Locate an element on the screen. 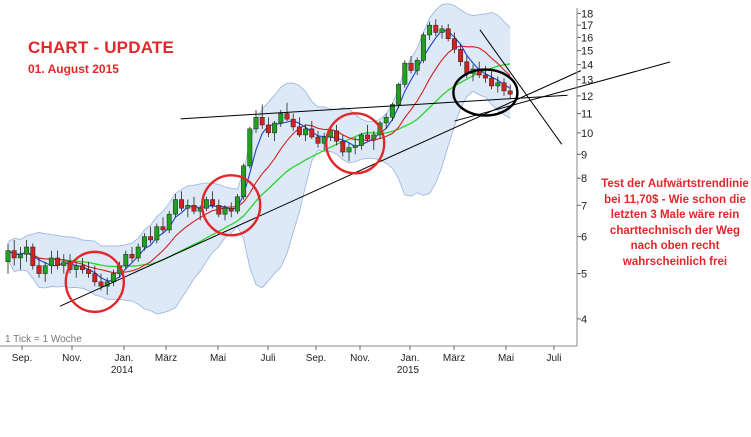  y-tick-label: 9 is located at coordinates (584, 155).